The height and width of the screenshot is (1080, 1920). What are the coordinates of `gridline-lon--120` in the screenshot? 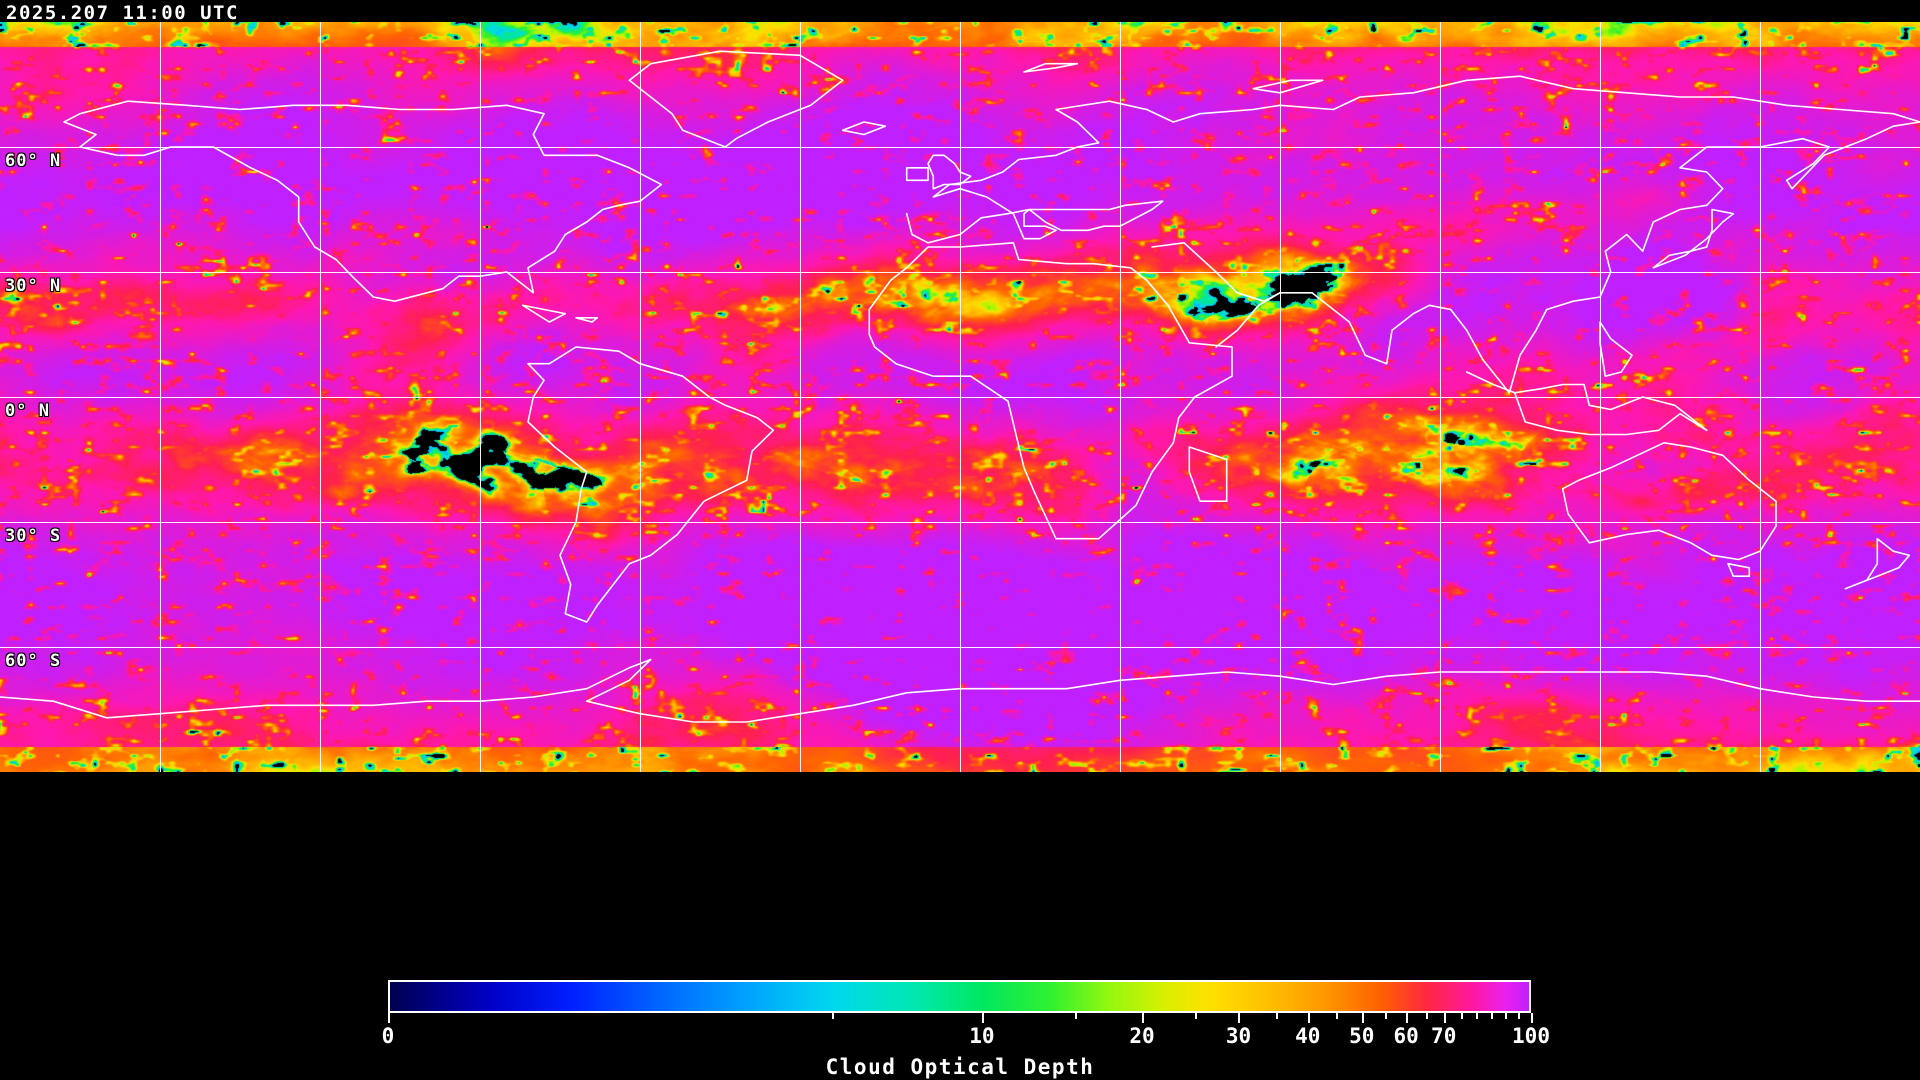 It's located at (320, 397).